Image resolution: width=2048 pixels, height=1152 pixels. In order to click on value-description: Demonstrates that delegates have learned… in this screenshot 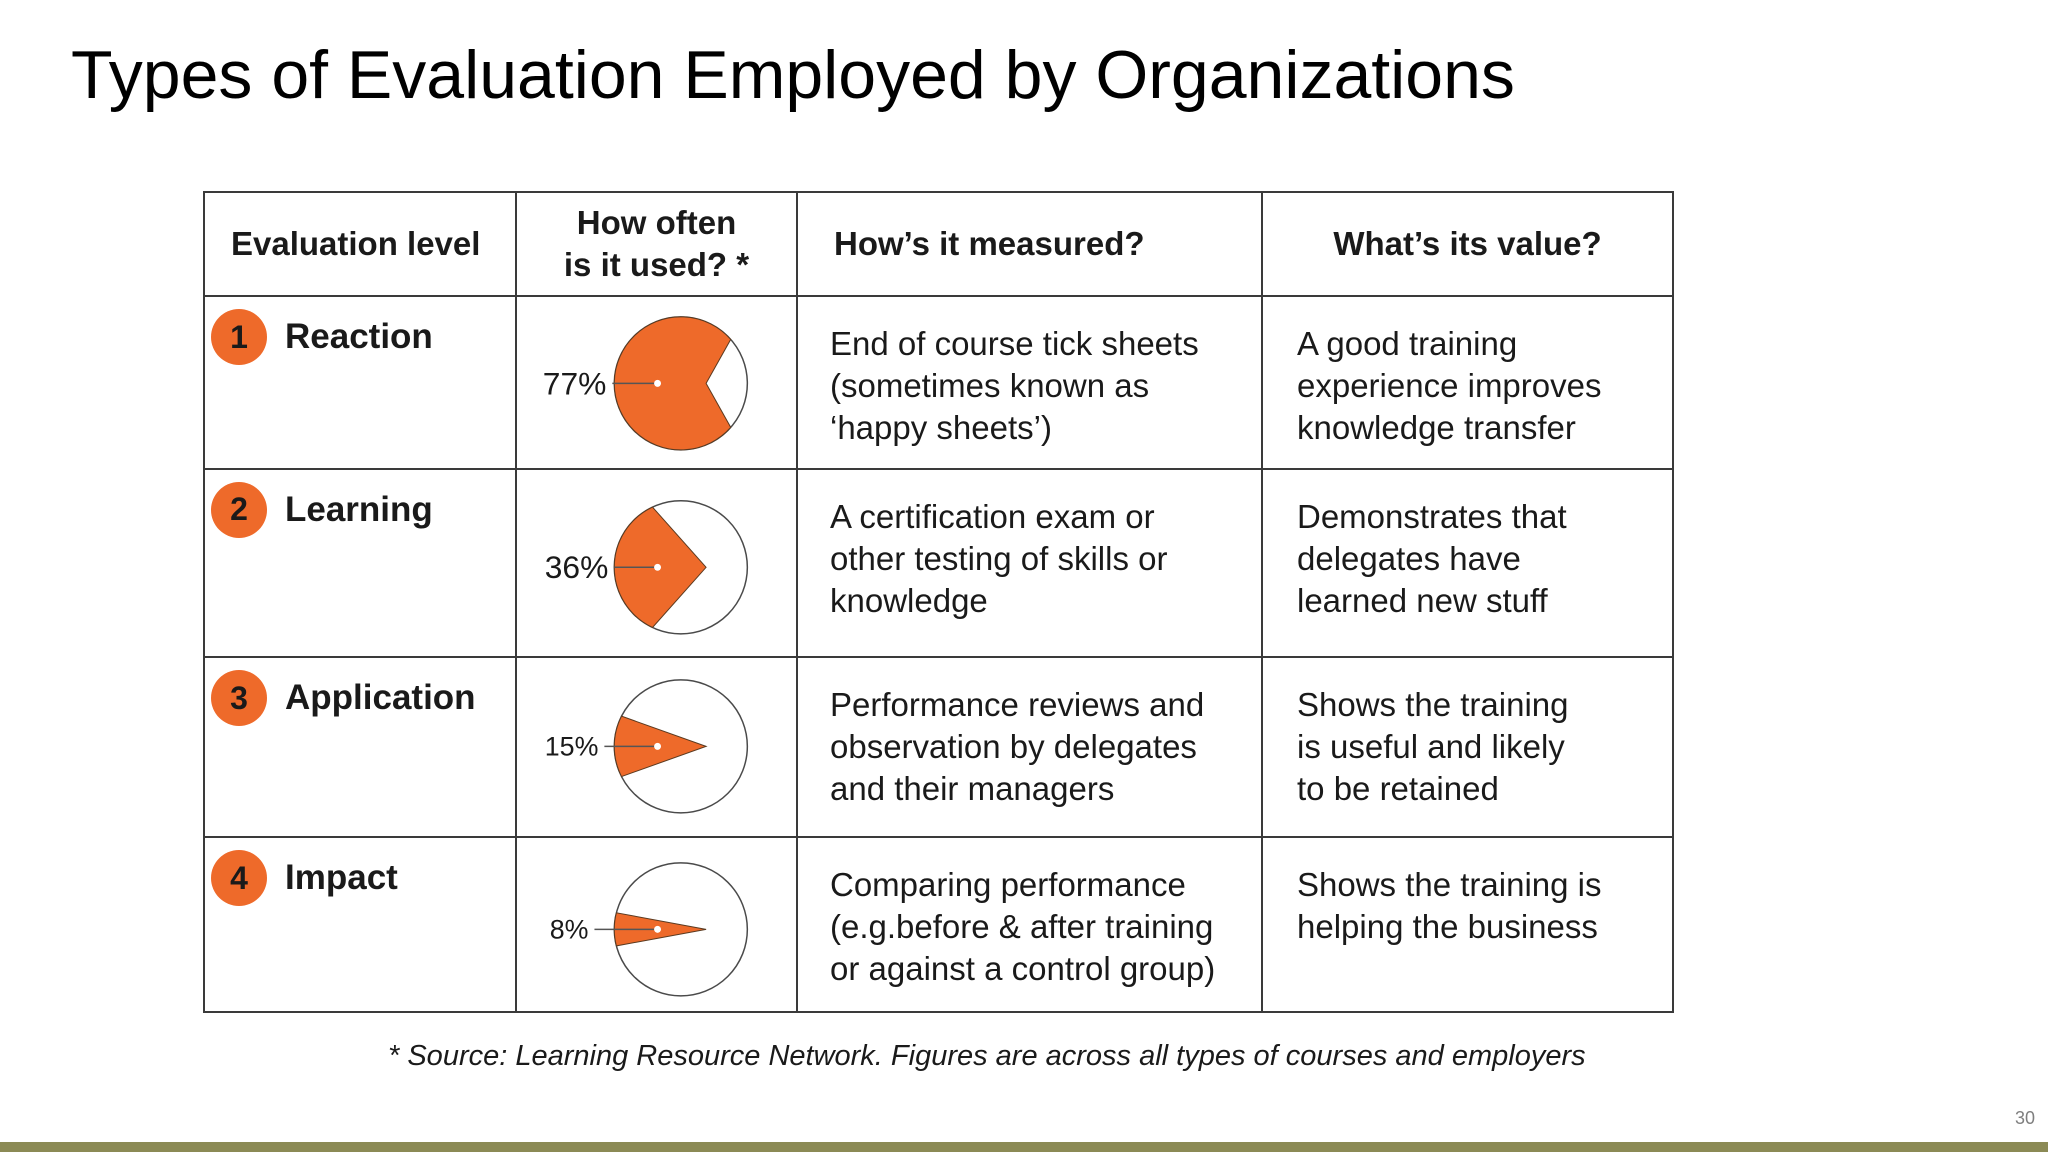, I will do `click(1467, 563)`.